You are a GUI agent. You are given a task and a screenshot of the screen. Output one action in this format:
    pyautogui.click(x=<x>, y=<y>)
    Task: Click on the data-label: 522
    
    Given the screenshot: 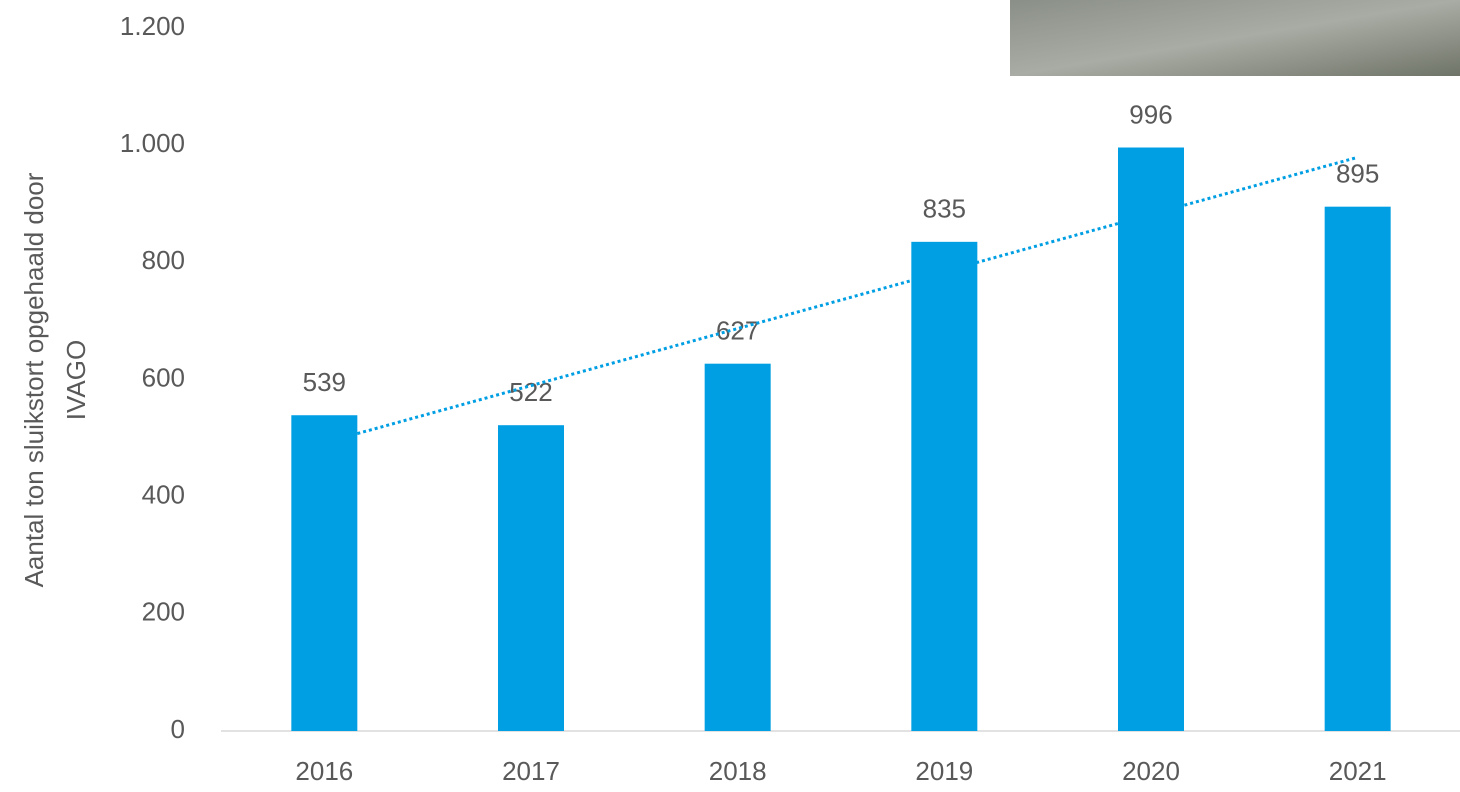 What is the action you would take?
    pyautogui.click(x=530, y=392)
    